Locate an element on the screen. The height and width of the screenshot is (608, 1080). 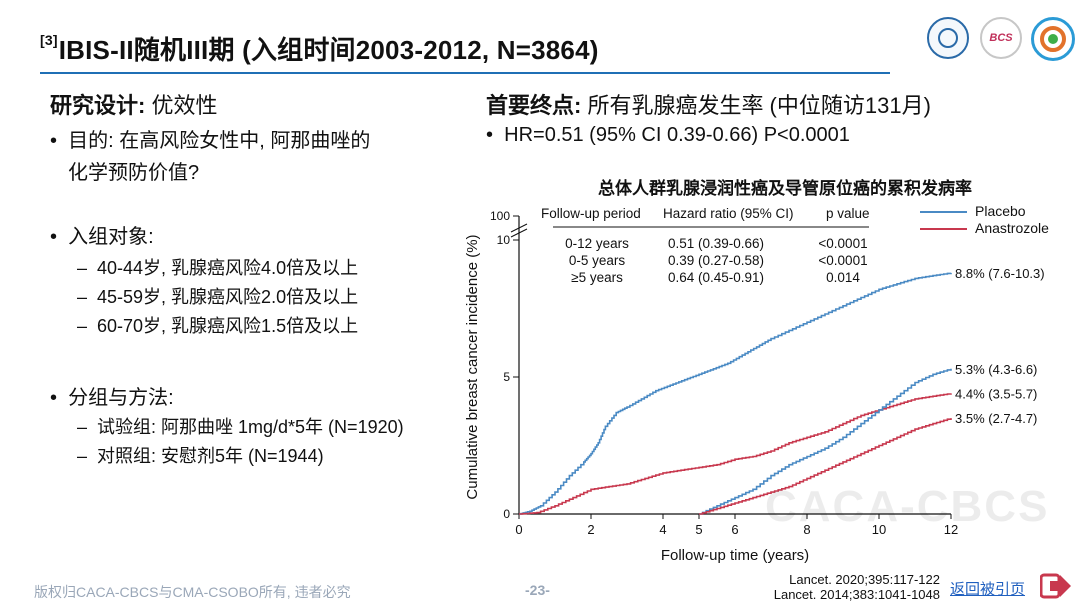
inset-cell: 0.64 (0.45-0.91) is located at coordinates (716, 277).